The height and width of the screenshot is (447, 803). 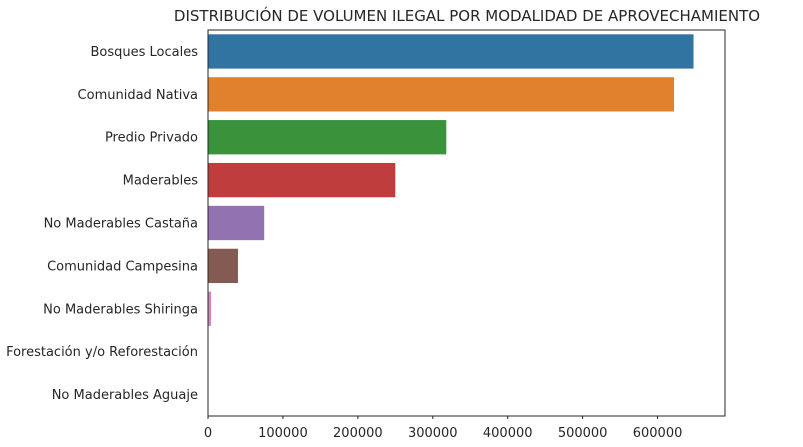 I want to click on bar-no-maderables-casta-a, so click(x=236, y=223).